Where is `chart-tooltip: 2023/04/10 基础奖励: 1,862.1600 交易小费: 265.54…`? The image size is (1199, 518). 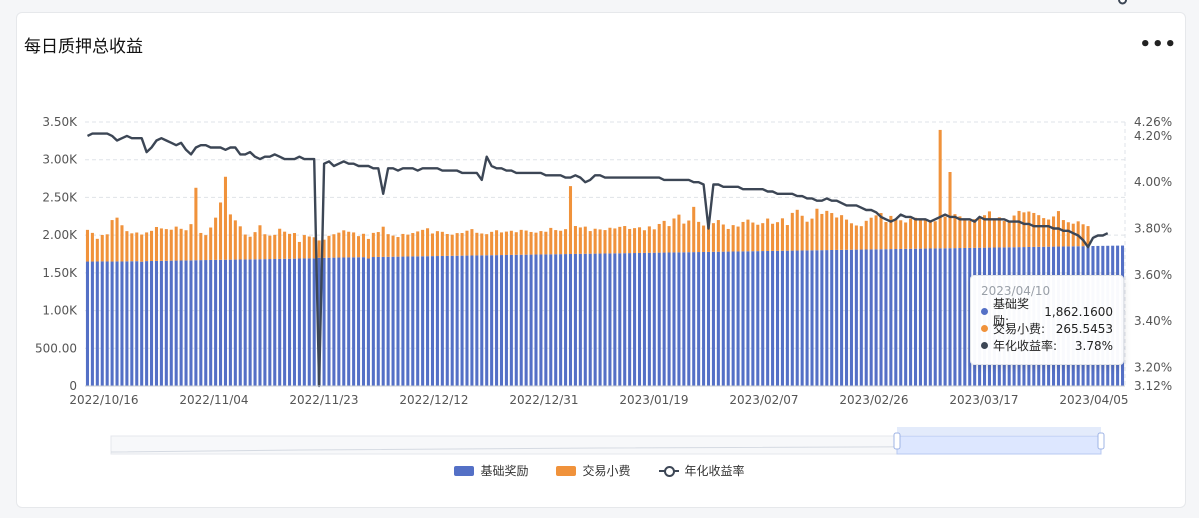 chart-tooltip: 2023/04/10 基础奖励: 1,862.1600 交易小费: 265.54… is located at coordinates (1047, 320).